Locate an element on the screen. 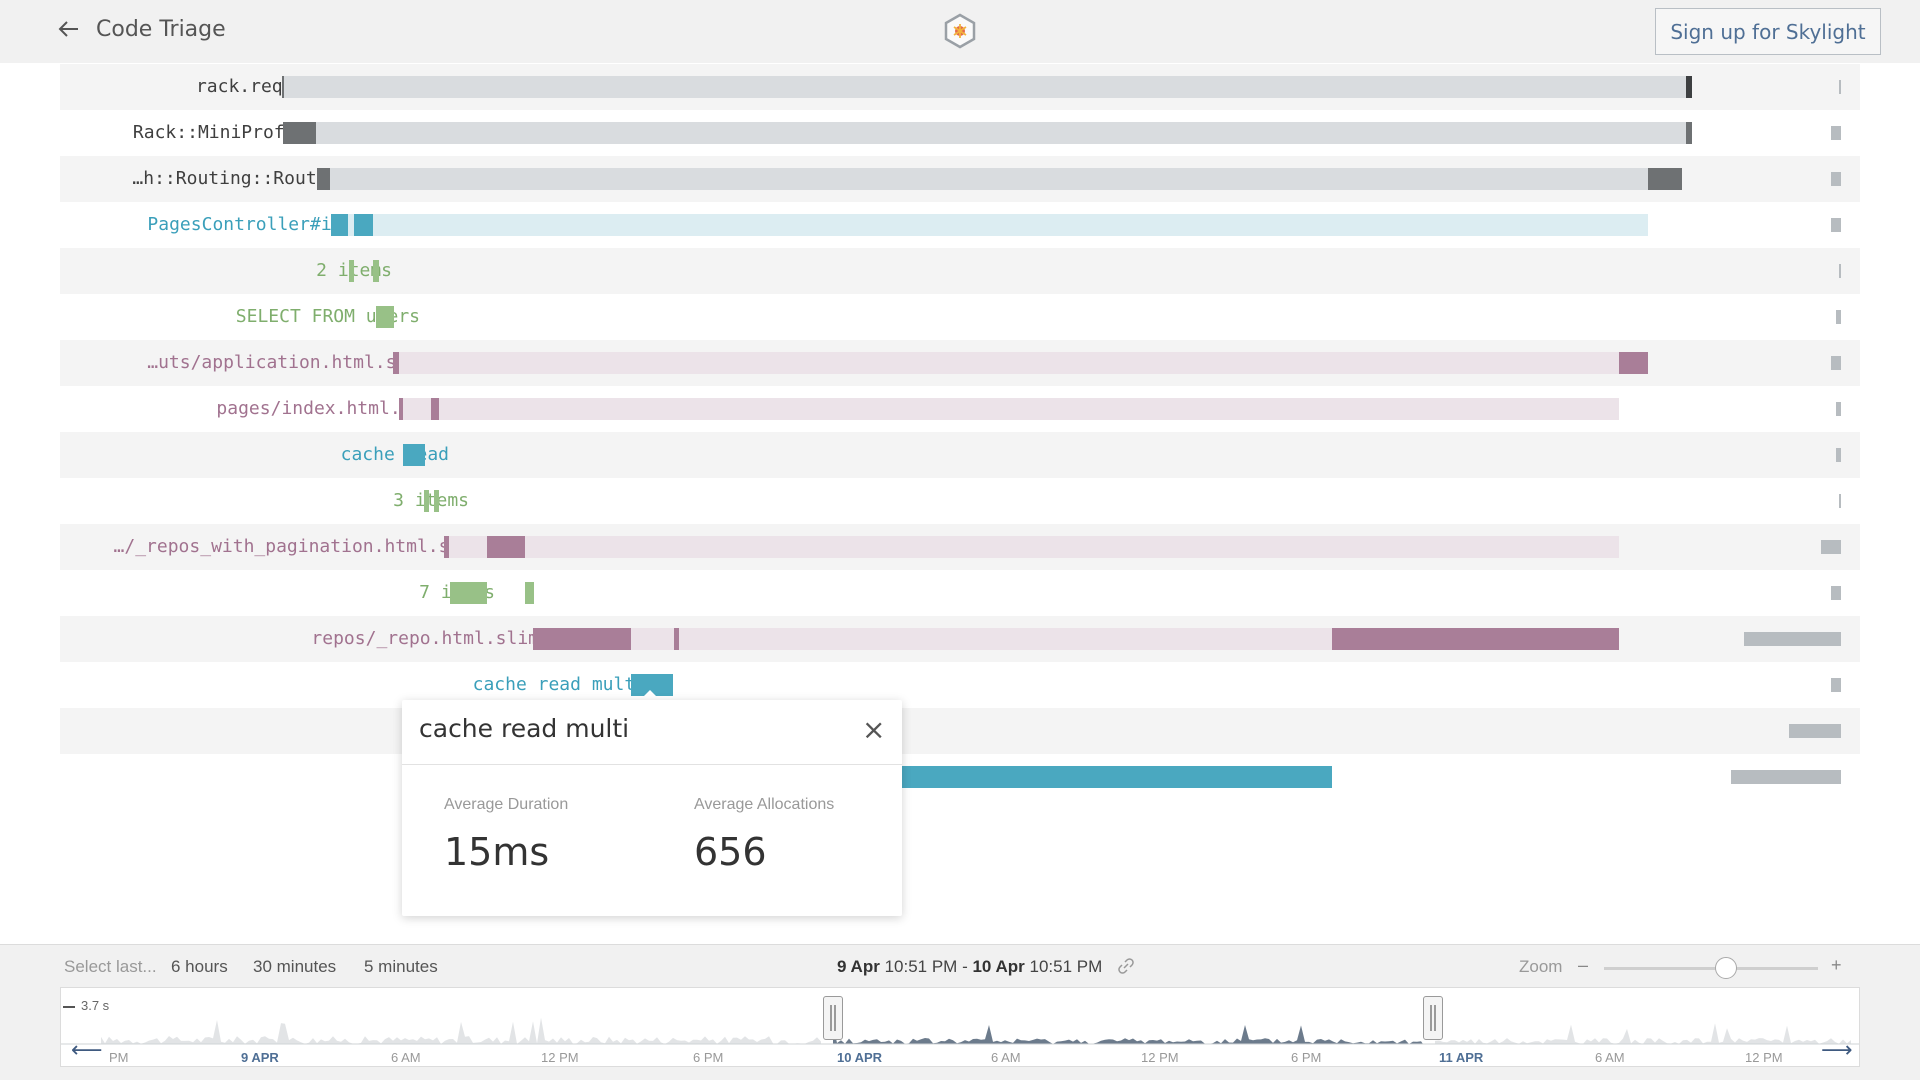 The width and height of the screenshot is (1920, 1080). zoom-slider-thumb is located at coordinates (1725, 968).